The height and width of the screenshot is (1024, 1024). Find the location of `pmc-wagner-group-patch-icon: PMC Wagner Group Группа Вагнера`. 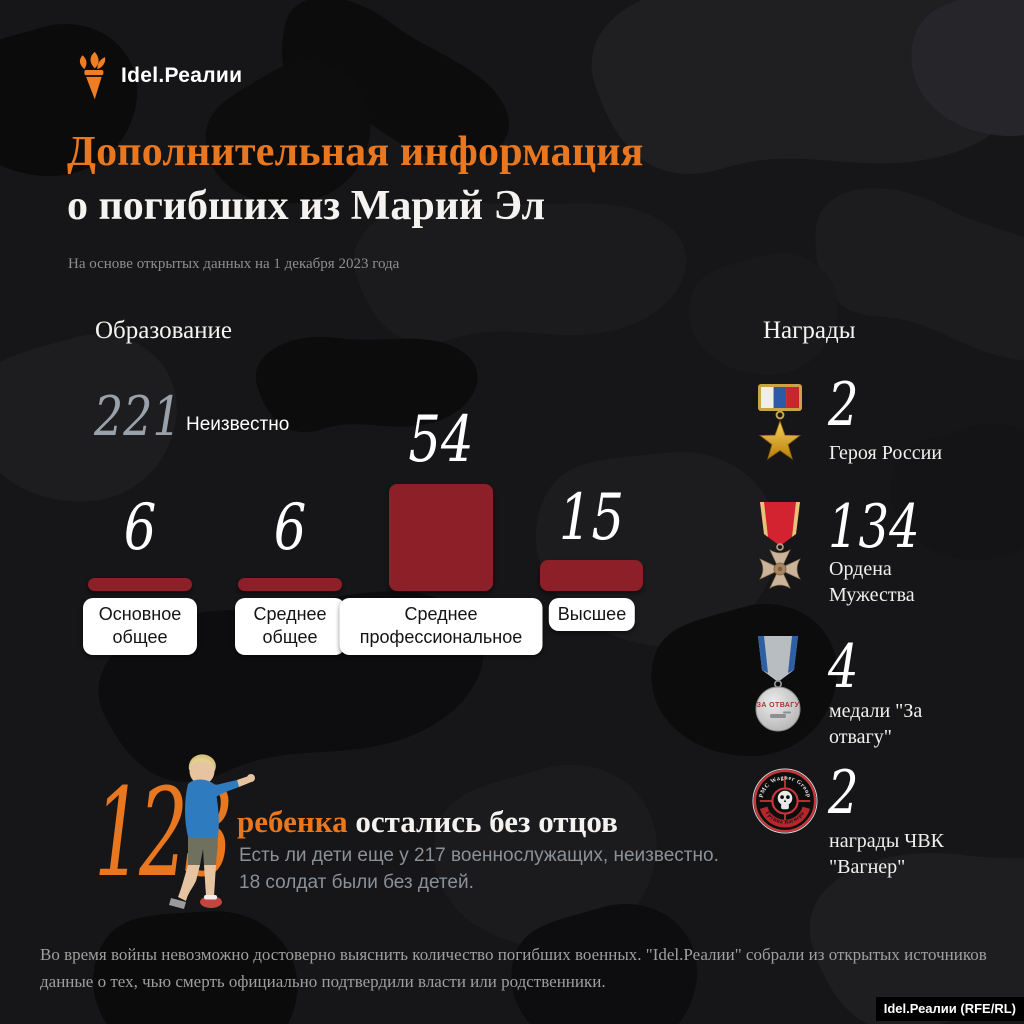

pmc-wagner-group-patch-icon: PMC Wagner Group Группа Вагнера is located at coordinates (785, 801).